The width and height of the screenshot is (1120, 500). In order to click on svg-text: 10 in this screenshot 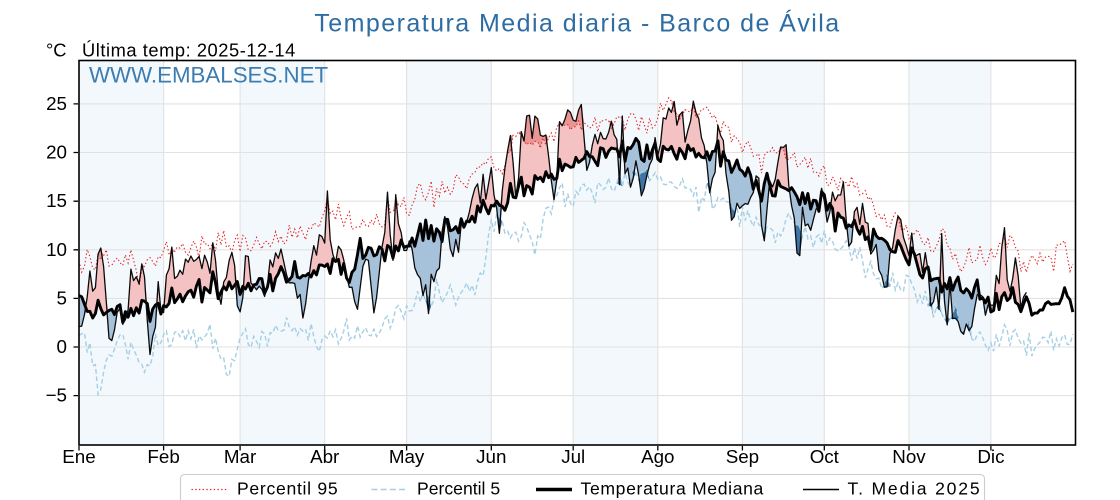, I will do `click(56, 249)`.